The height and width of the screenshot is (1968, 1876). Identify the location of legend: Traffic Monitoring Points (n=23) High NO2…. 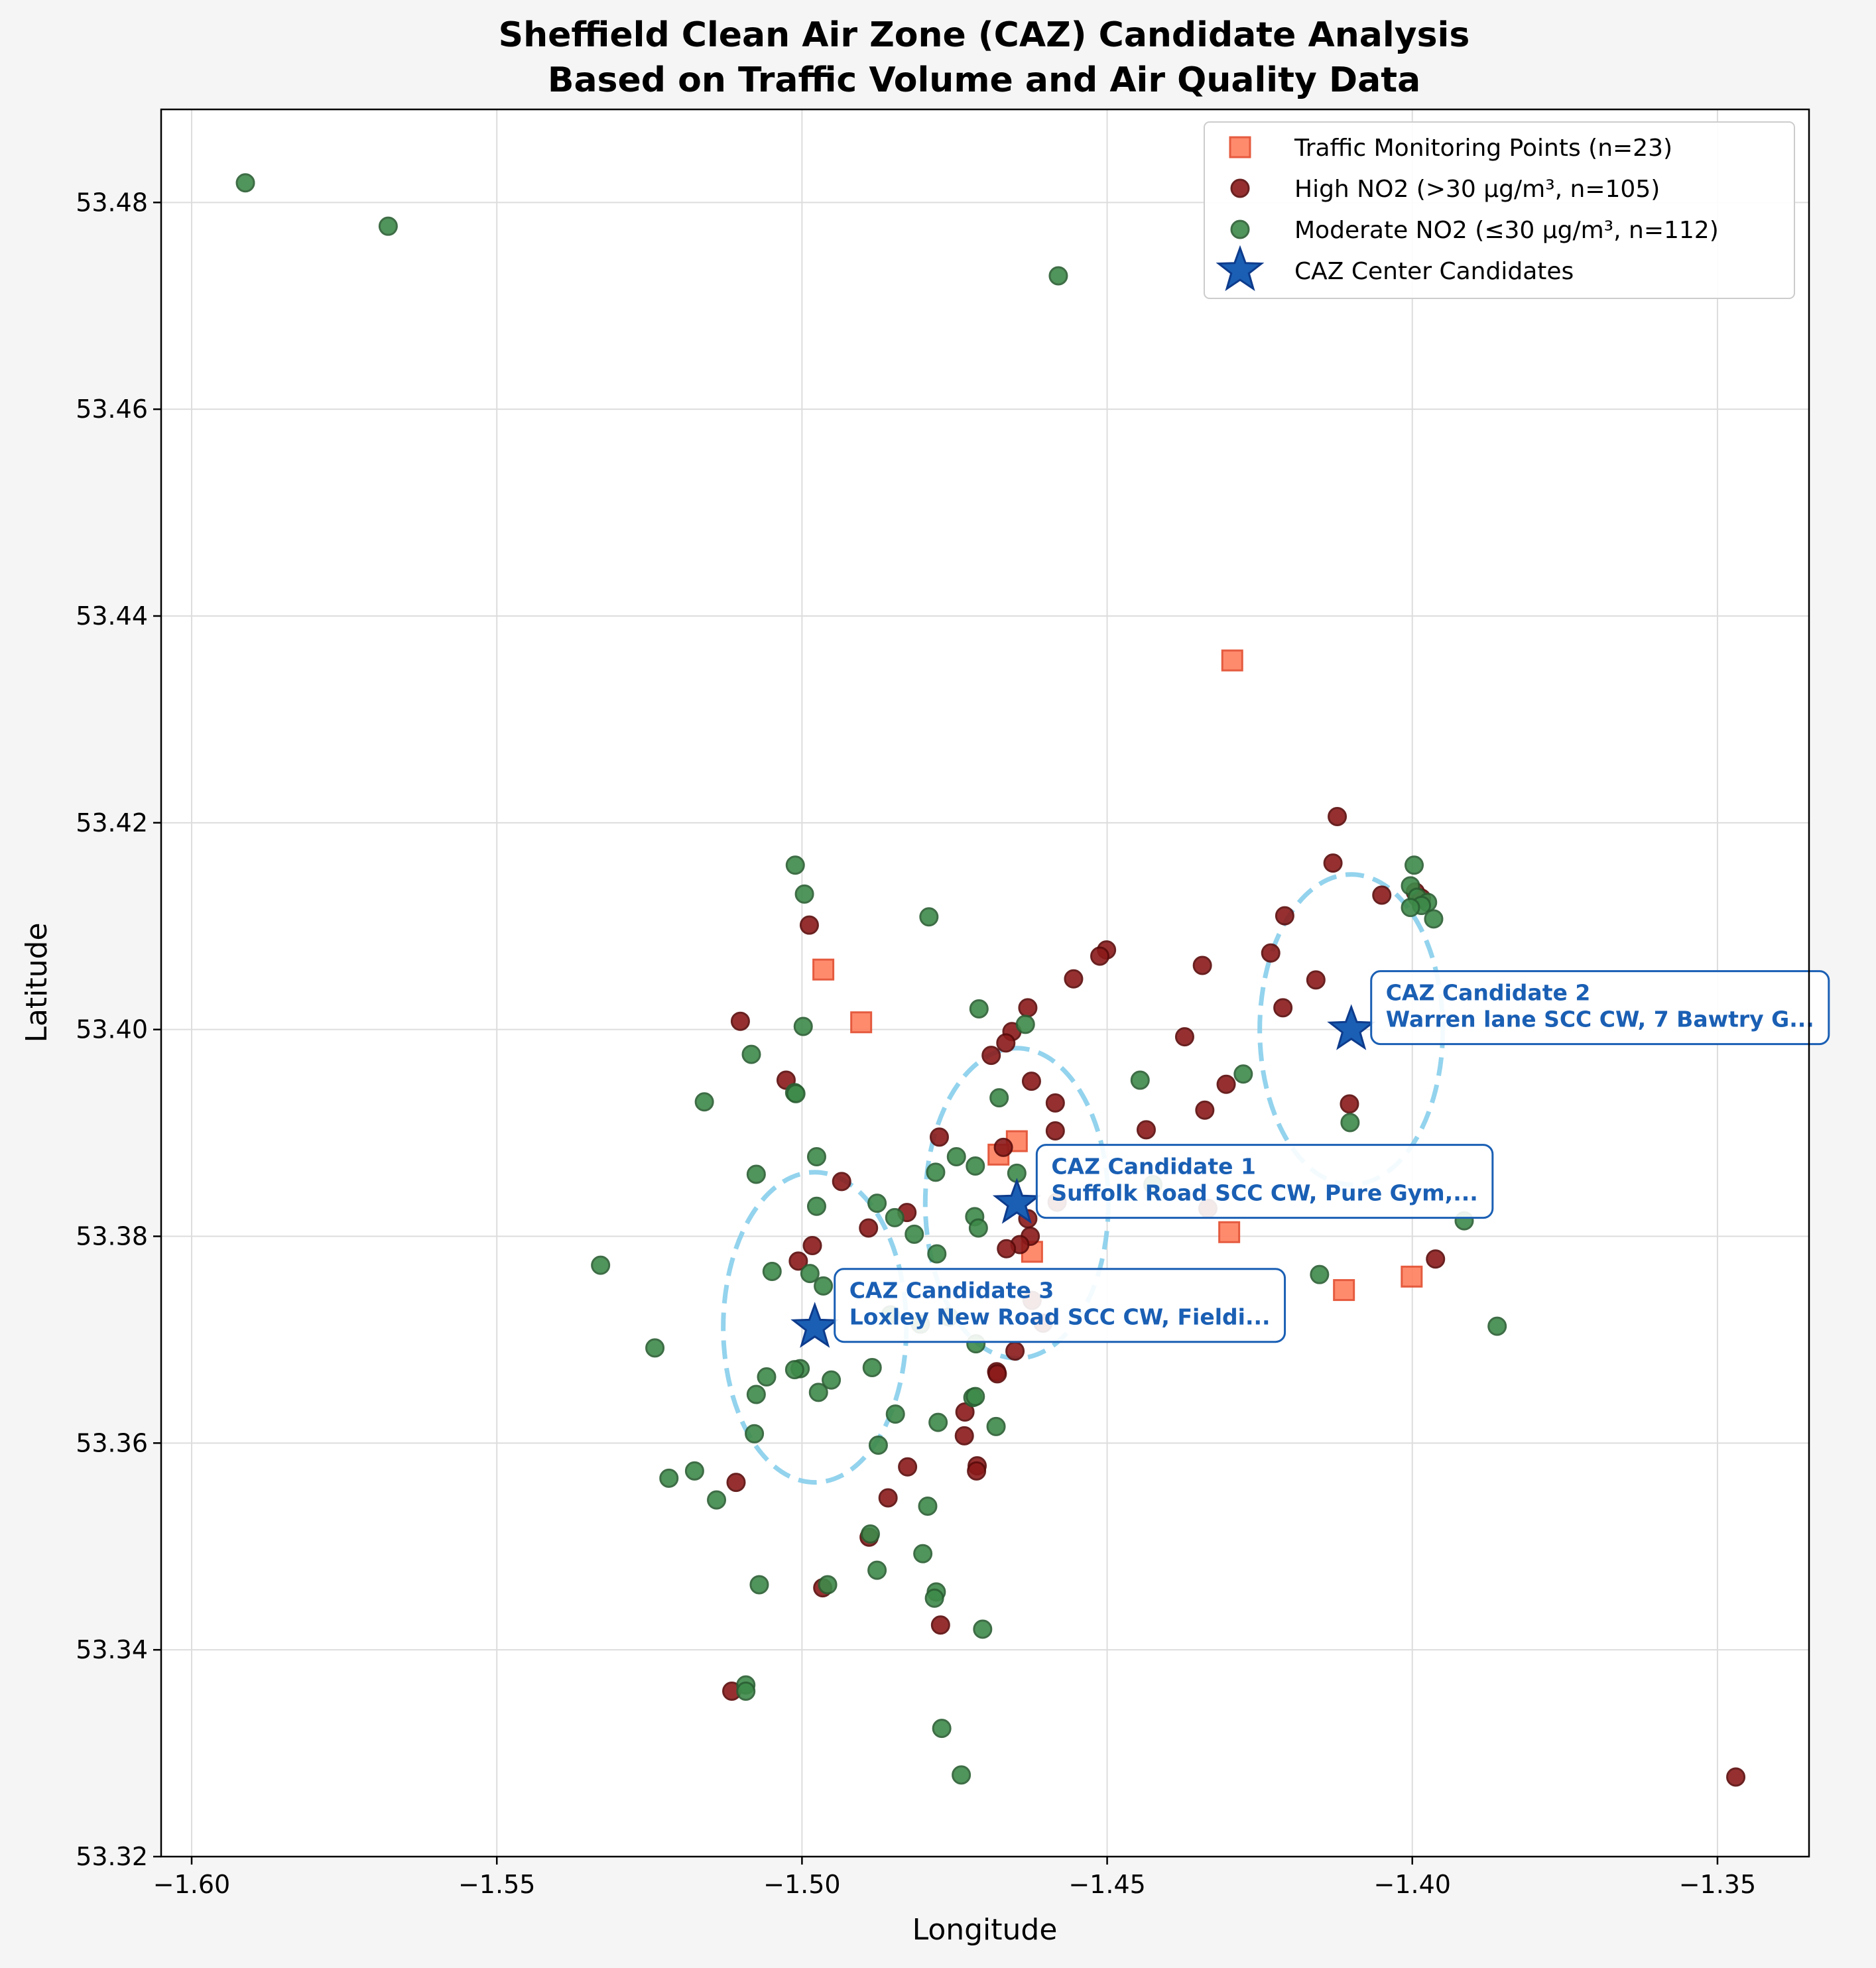
(1499, 210).